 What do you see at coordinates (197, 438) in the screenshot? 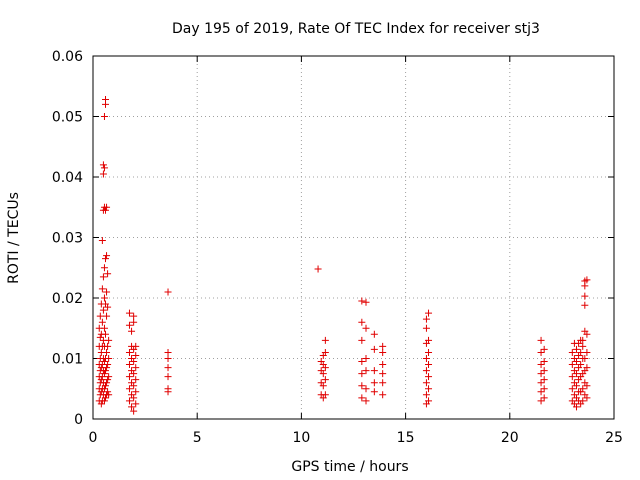
I see `x-tick-label: 5` at bounding box center [197, 438].